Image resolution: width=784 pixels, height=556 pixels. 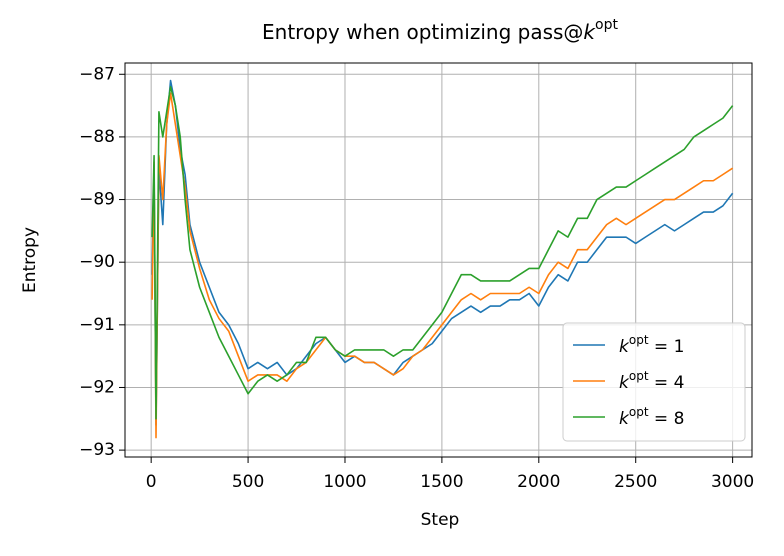 I want to click on x-tick-label: 2000, so click(x=538, y=482).